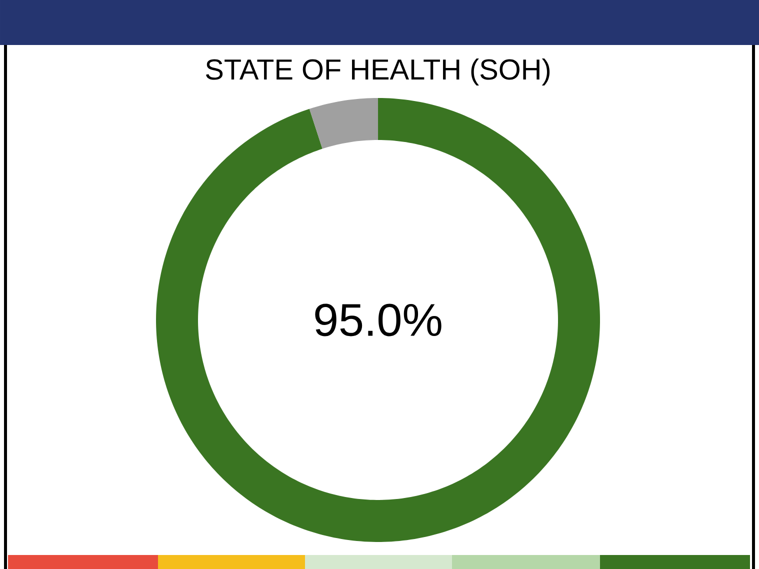 Image resolution: width=759 pixels, height=569 pixels. I want to click on data-label: 95.0%, so click(378, 320).